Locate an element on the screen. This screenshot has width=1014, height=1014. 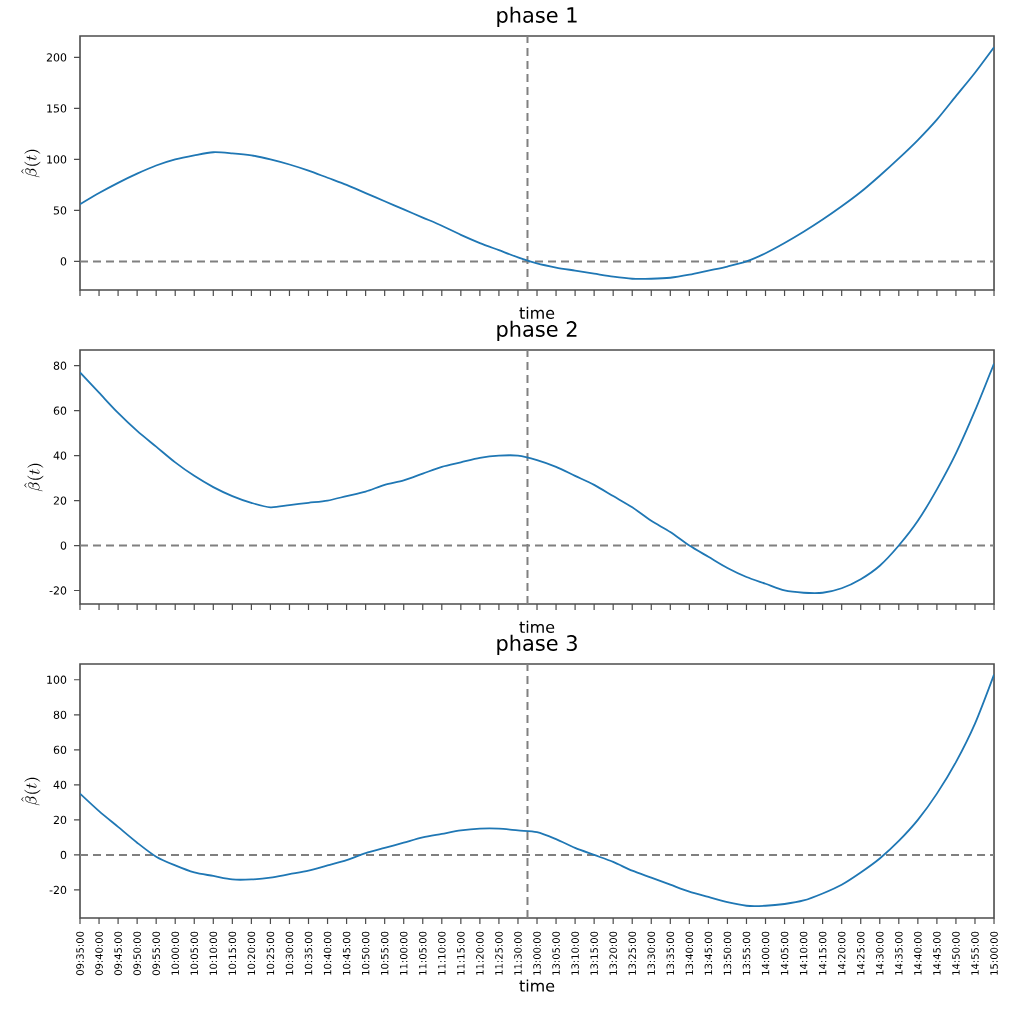
chart-title: phase 3 is located at coordinates (537, 644).